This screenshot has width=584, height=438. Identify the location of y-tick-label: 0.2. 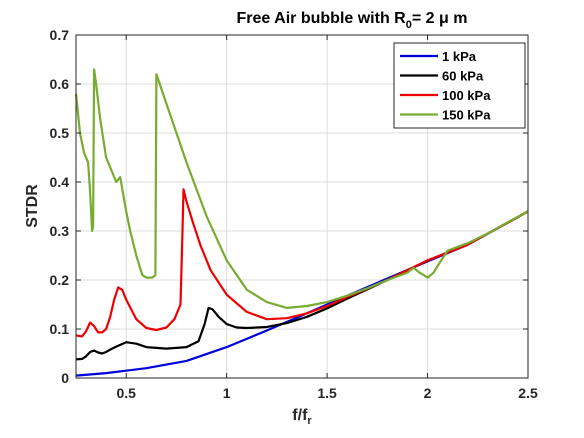
(60, 280).